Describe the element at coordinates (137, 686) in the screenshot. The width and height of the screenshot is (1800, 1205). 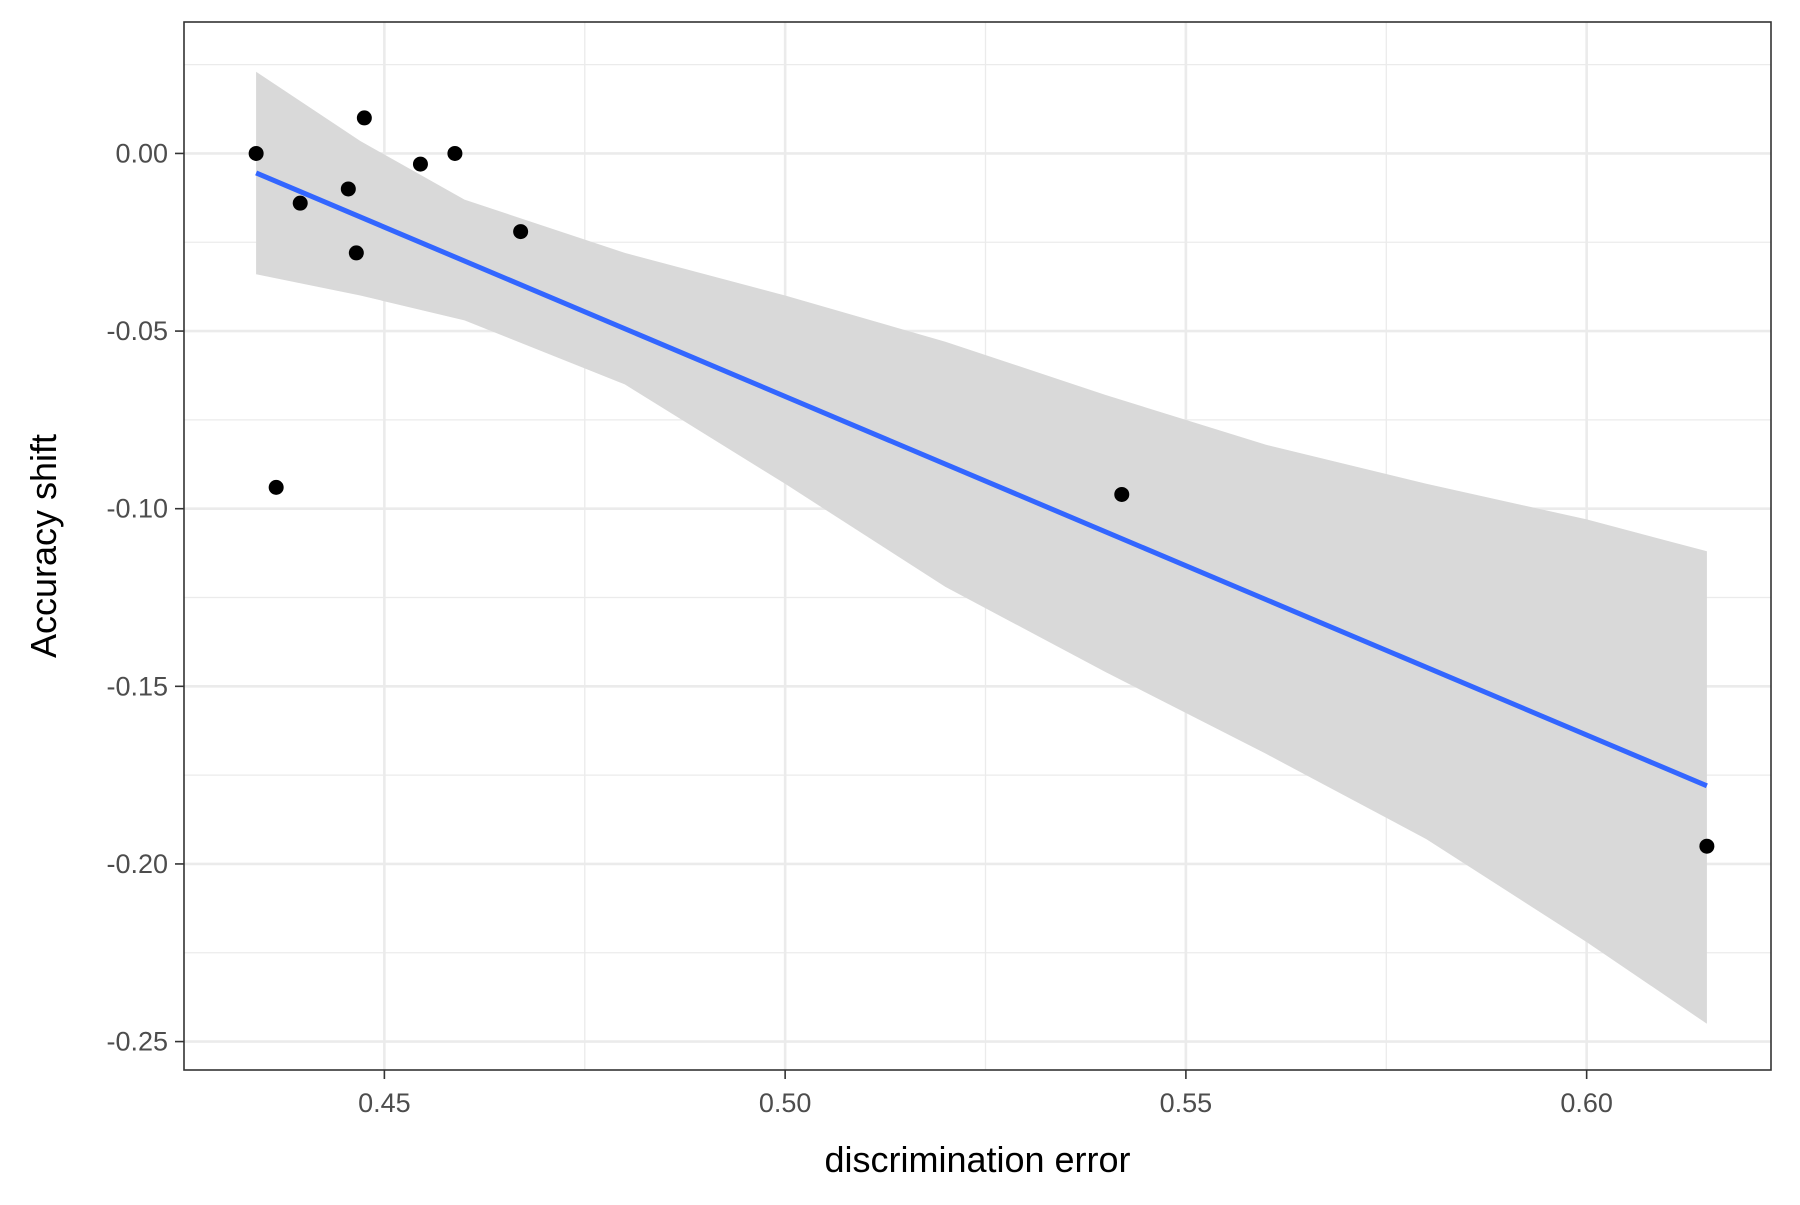
I see `y-tick-label: -0.15` at that location.